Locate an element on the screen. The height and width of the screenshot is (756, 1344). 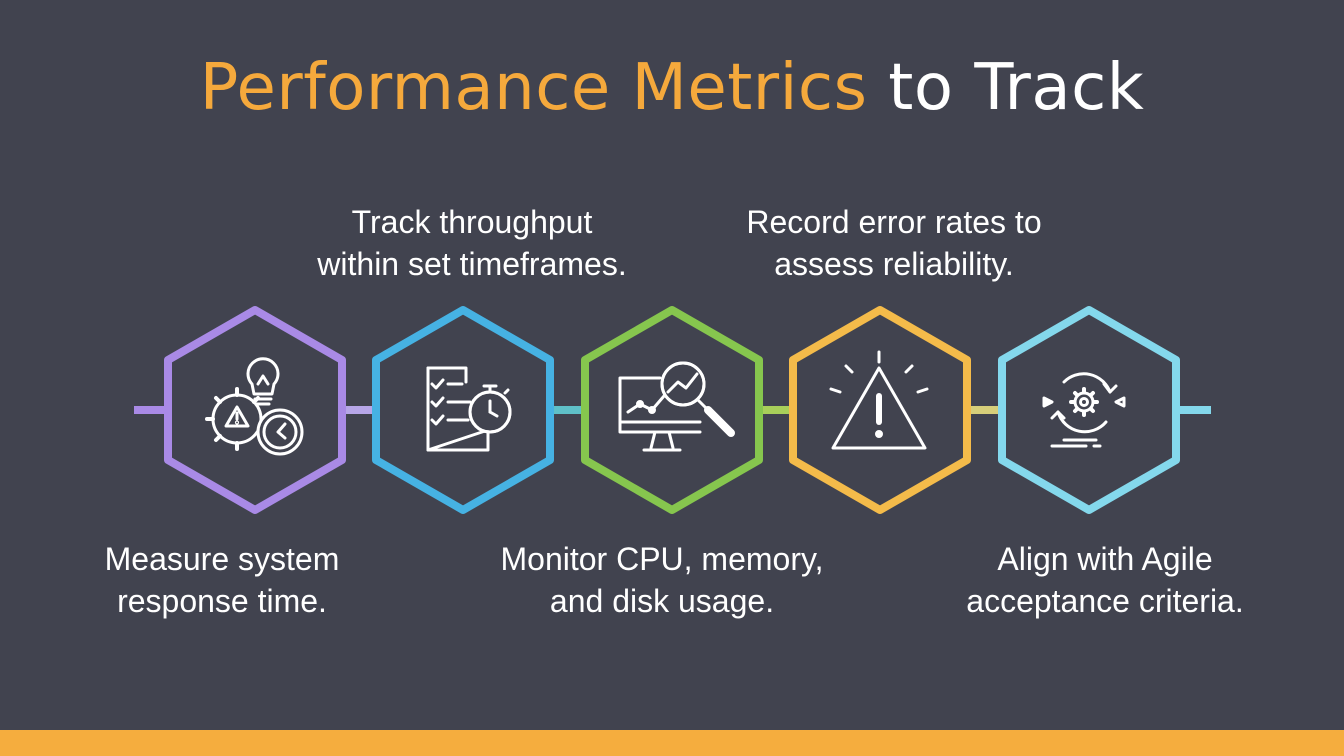
title-accent: Performance Metrics is located at coordinates (533, 88).